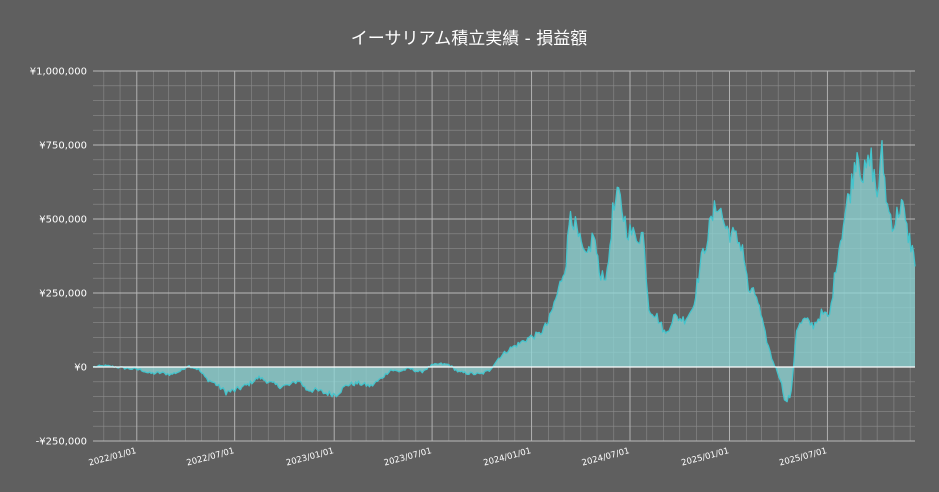 The image size is (939, 492). What do you see at coordinates (211, 457) in the screenshot?
I see `x-tick-label: 2022/07/01` at bounding box center [211, 457].